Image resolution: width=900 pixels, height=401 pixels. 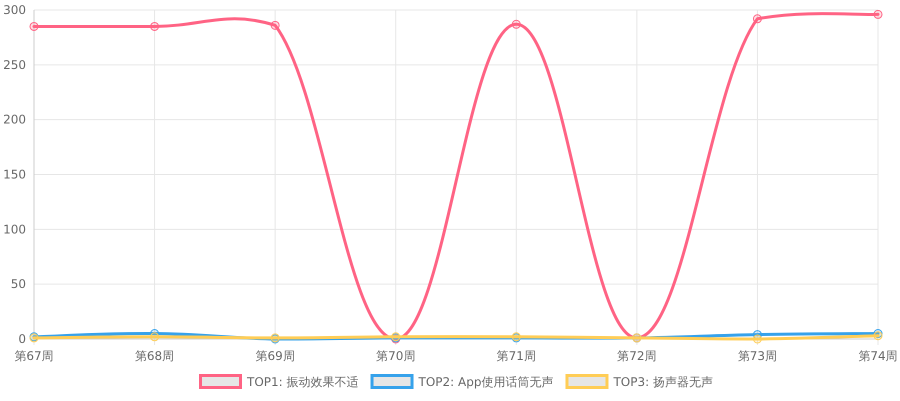 I want to click on y-tick-label: 150, so click(x=14, y=175).